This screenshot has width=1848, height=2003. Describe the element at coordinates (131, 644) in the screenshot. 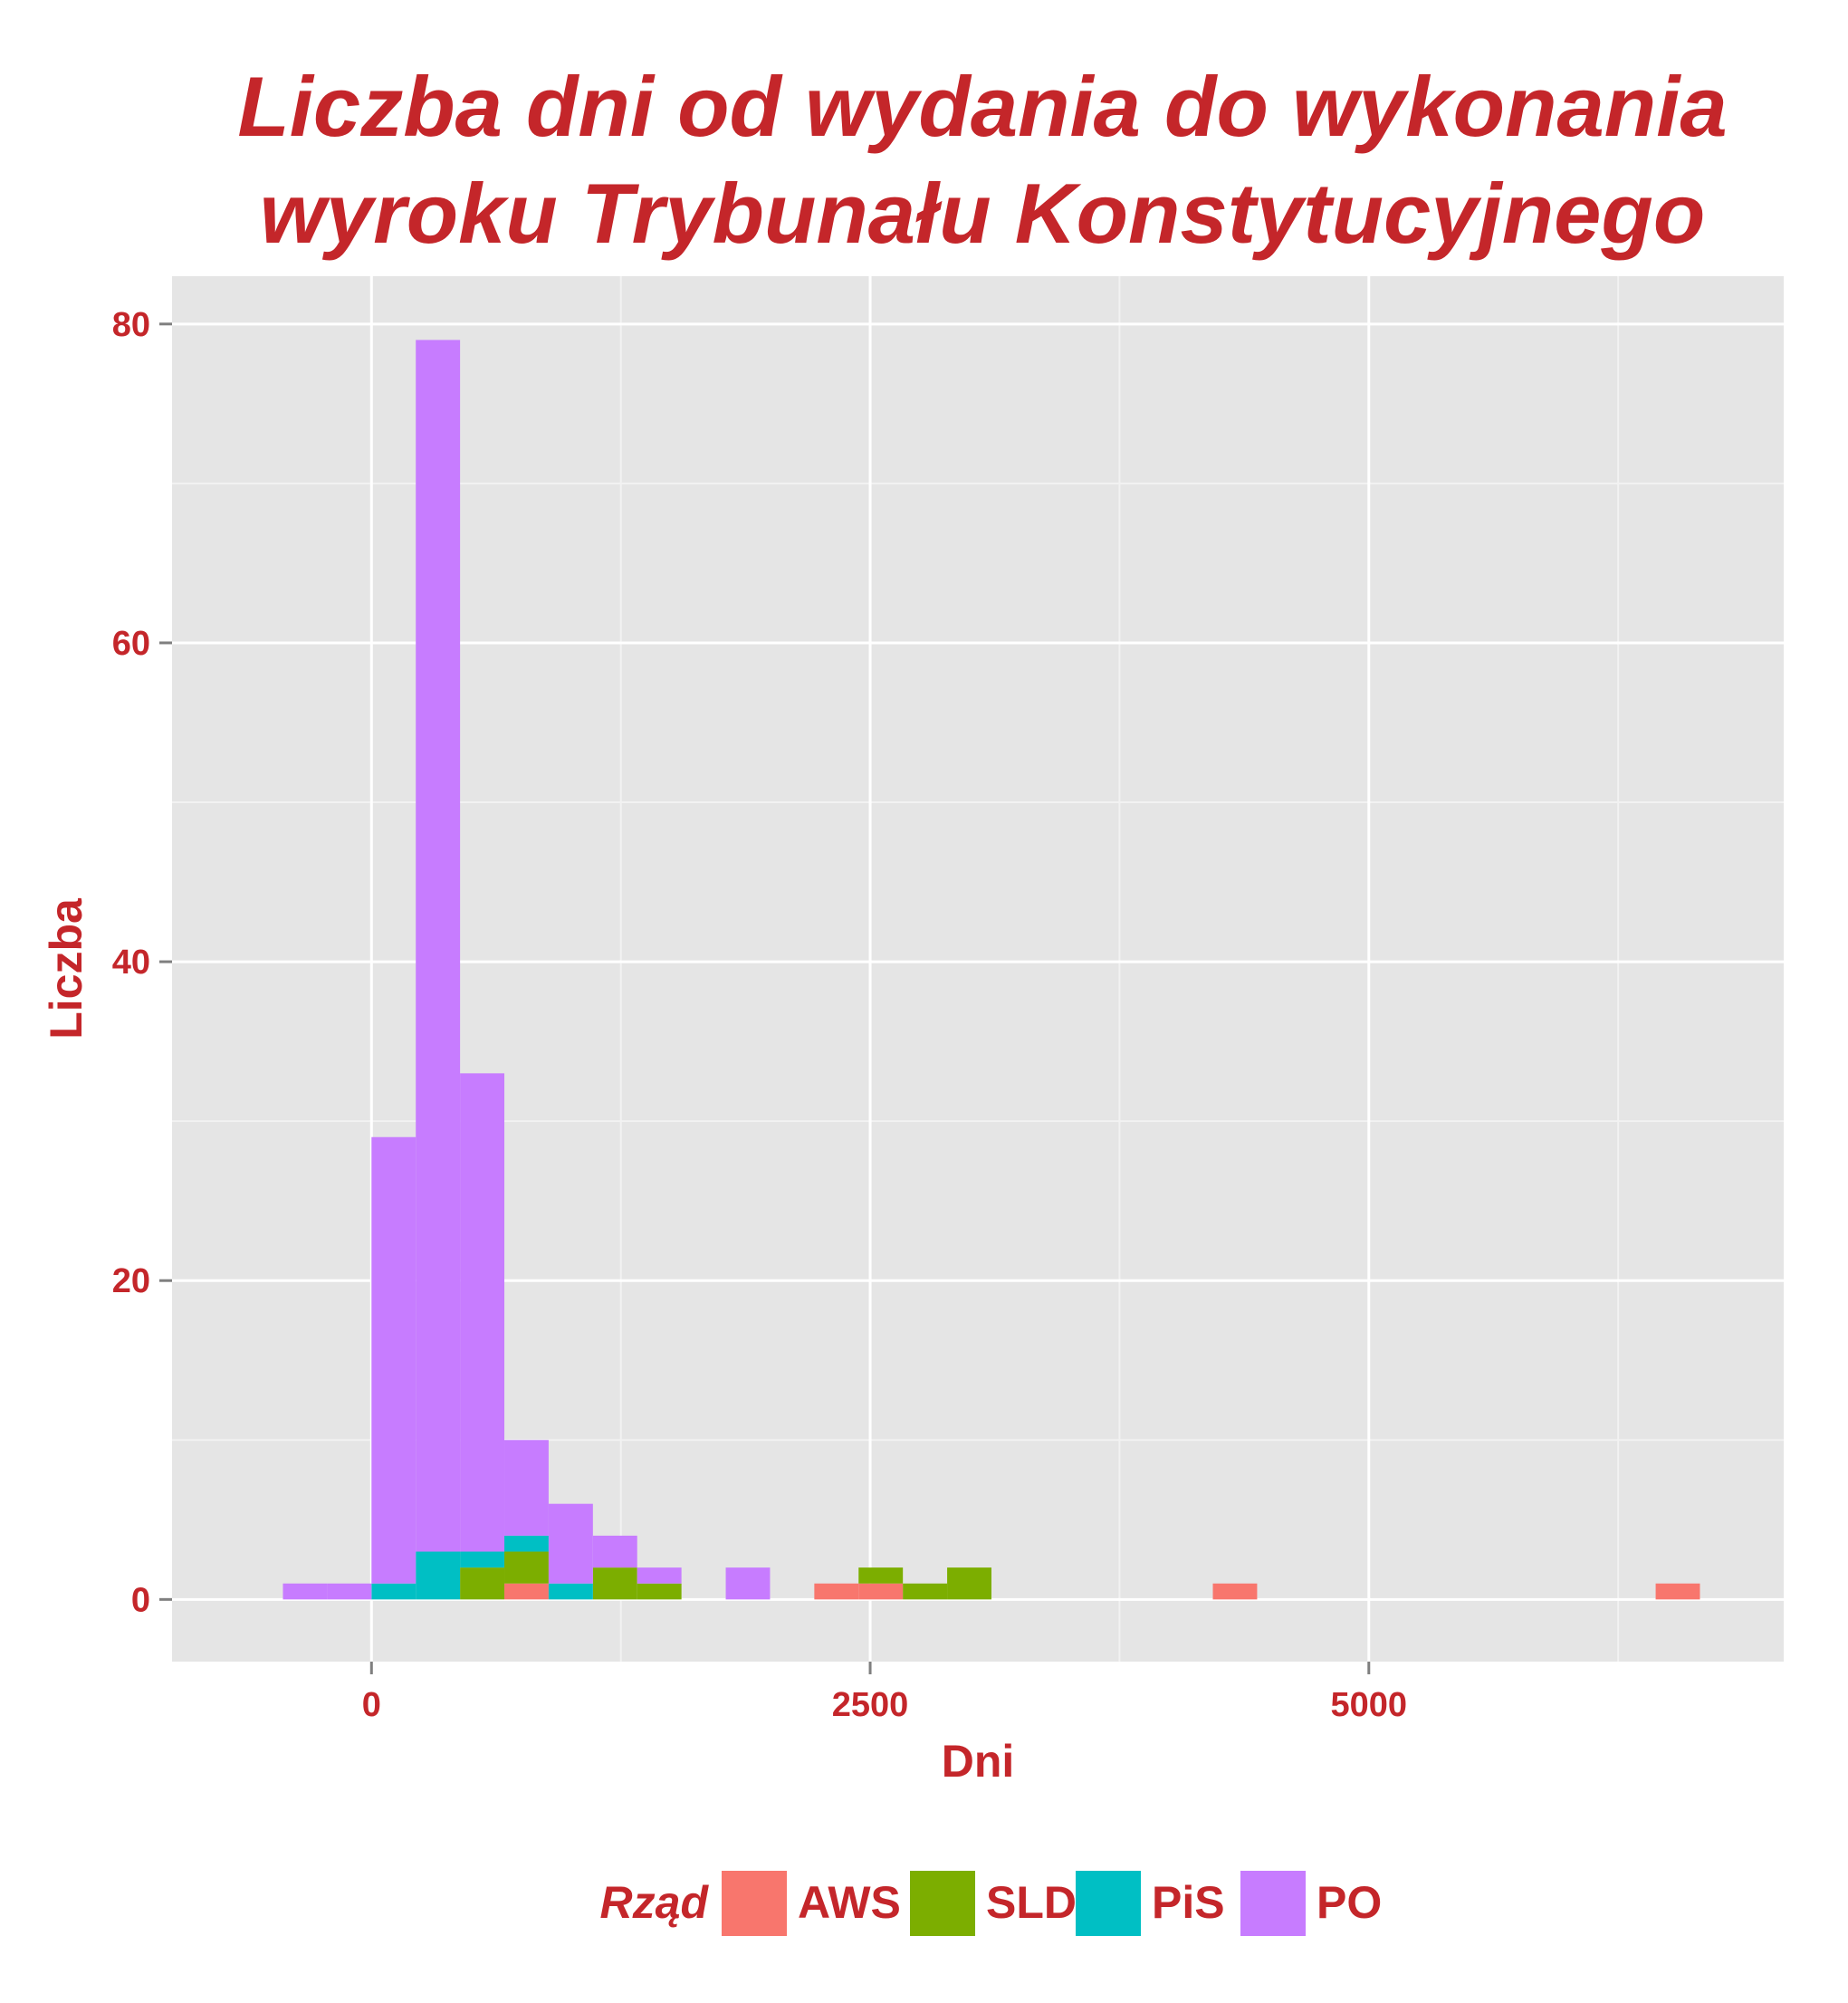

I see `y-tick-label: 60` at that location.